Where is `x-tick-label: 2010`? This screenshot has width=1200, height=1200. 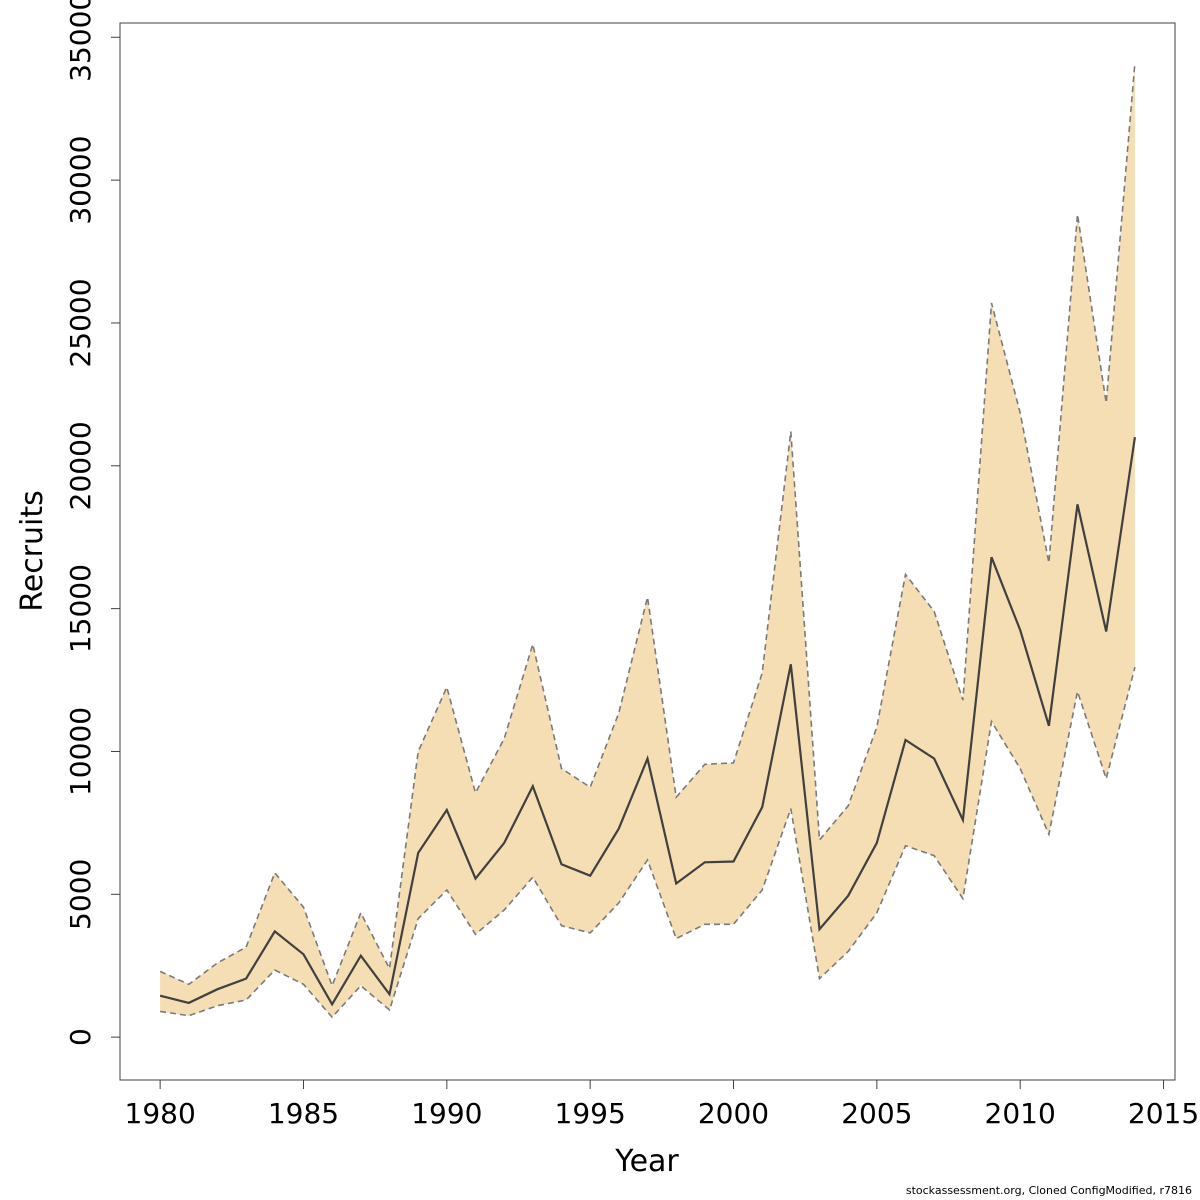
x-tick-label: 2010 is located at coordinates (1020, 1113).